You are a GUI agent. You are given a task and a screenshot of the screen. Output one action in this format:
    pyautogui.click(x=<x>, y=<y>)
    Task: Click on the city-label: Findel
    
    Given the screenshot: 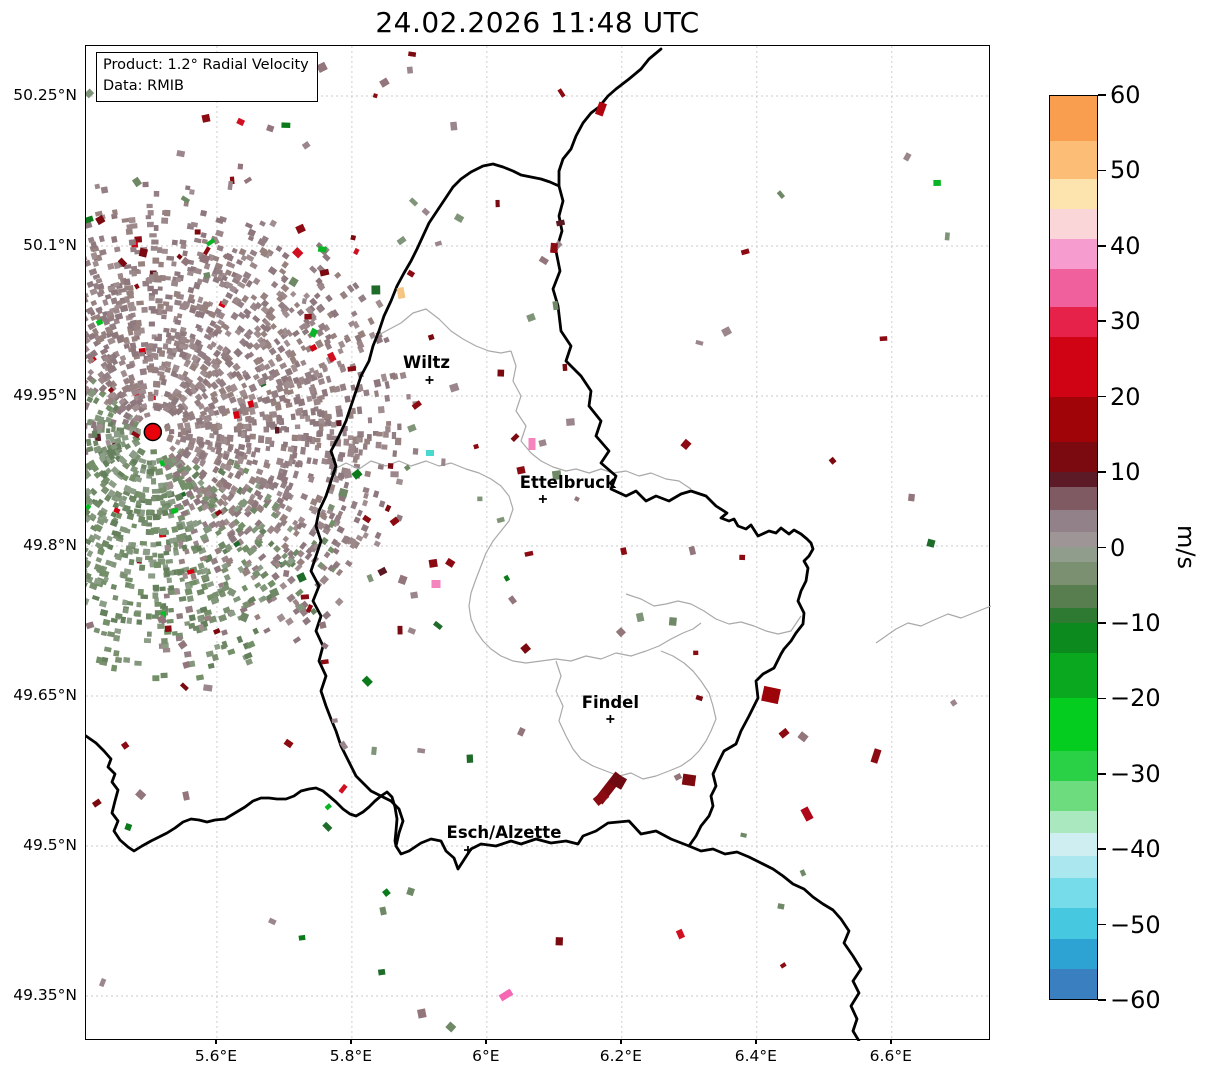 What is the action you would take?
    pyautogui.click(x=610, y=702)
    